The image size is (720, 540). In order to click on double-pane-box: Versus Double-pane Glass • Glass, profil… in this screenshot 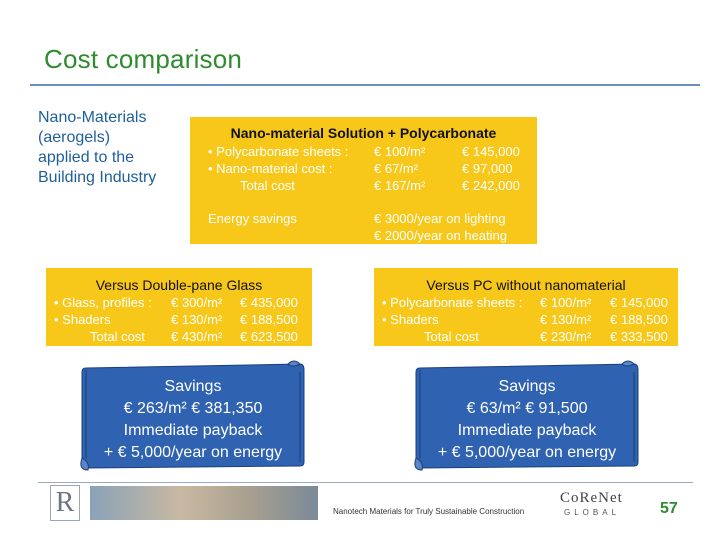, I will do `click(179, 307)`.